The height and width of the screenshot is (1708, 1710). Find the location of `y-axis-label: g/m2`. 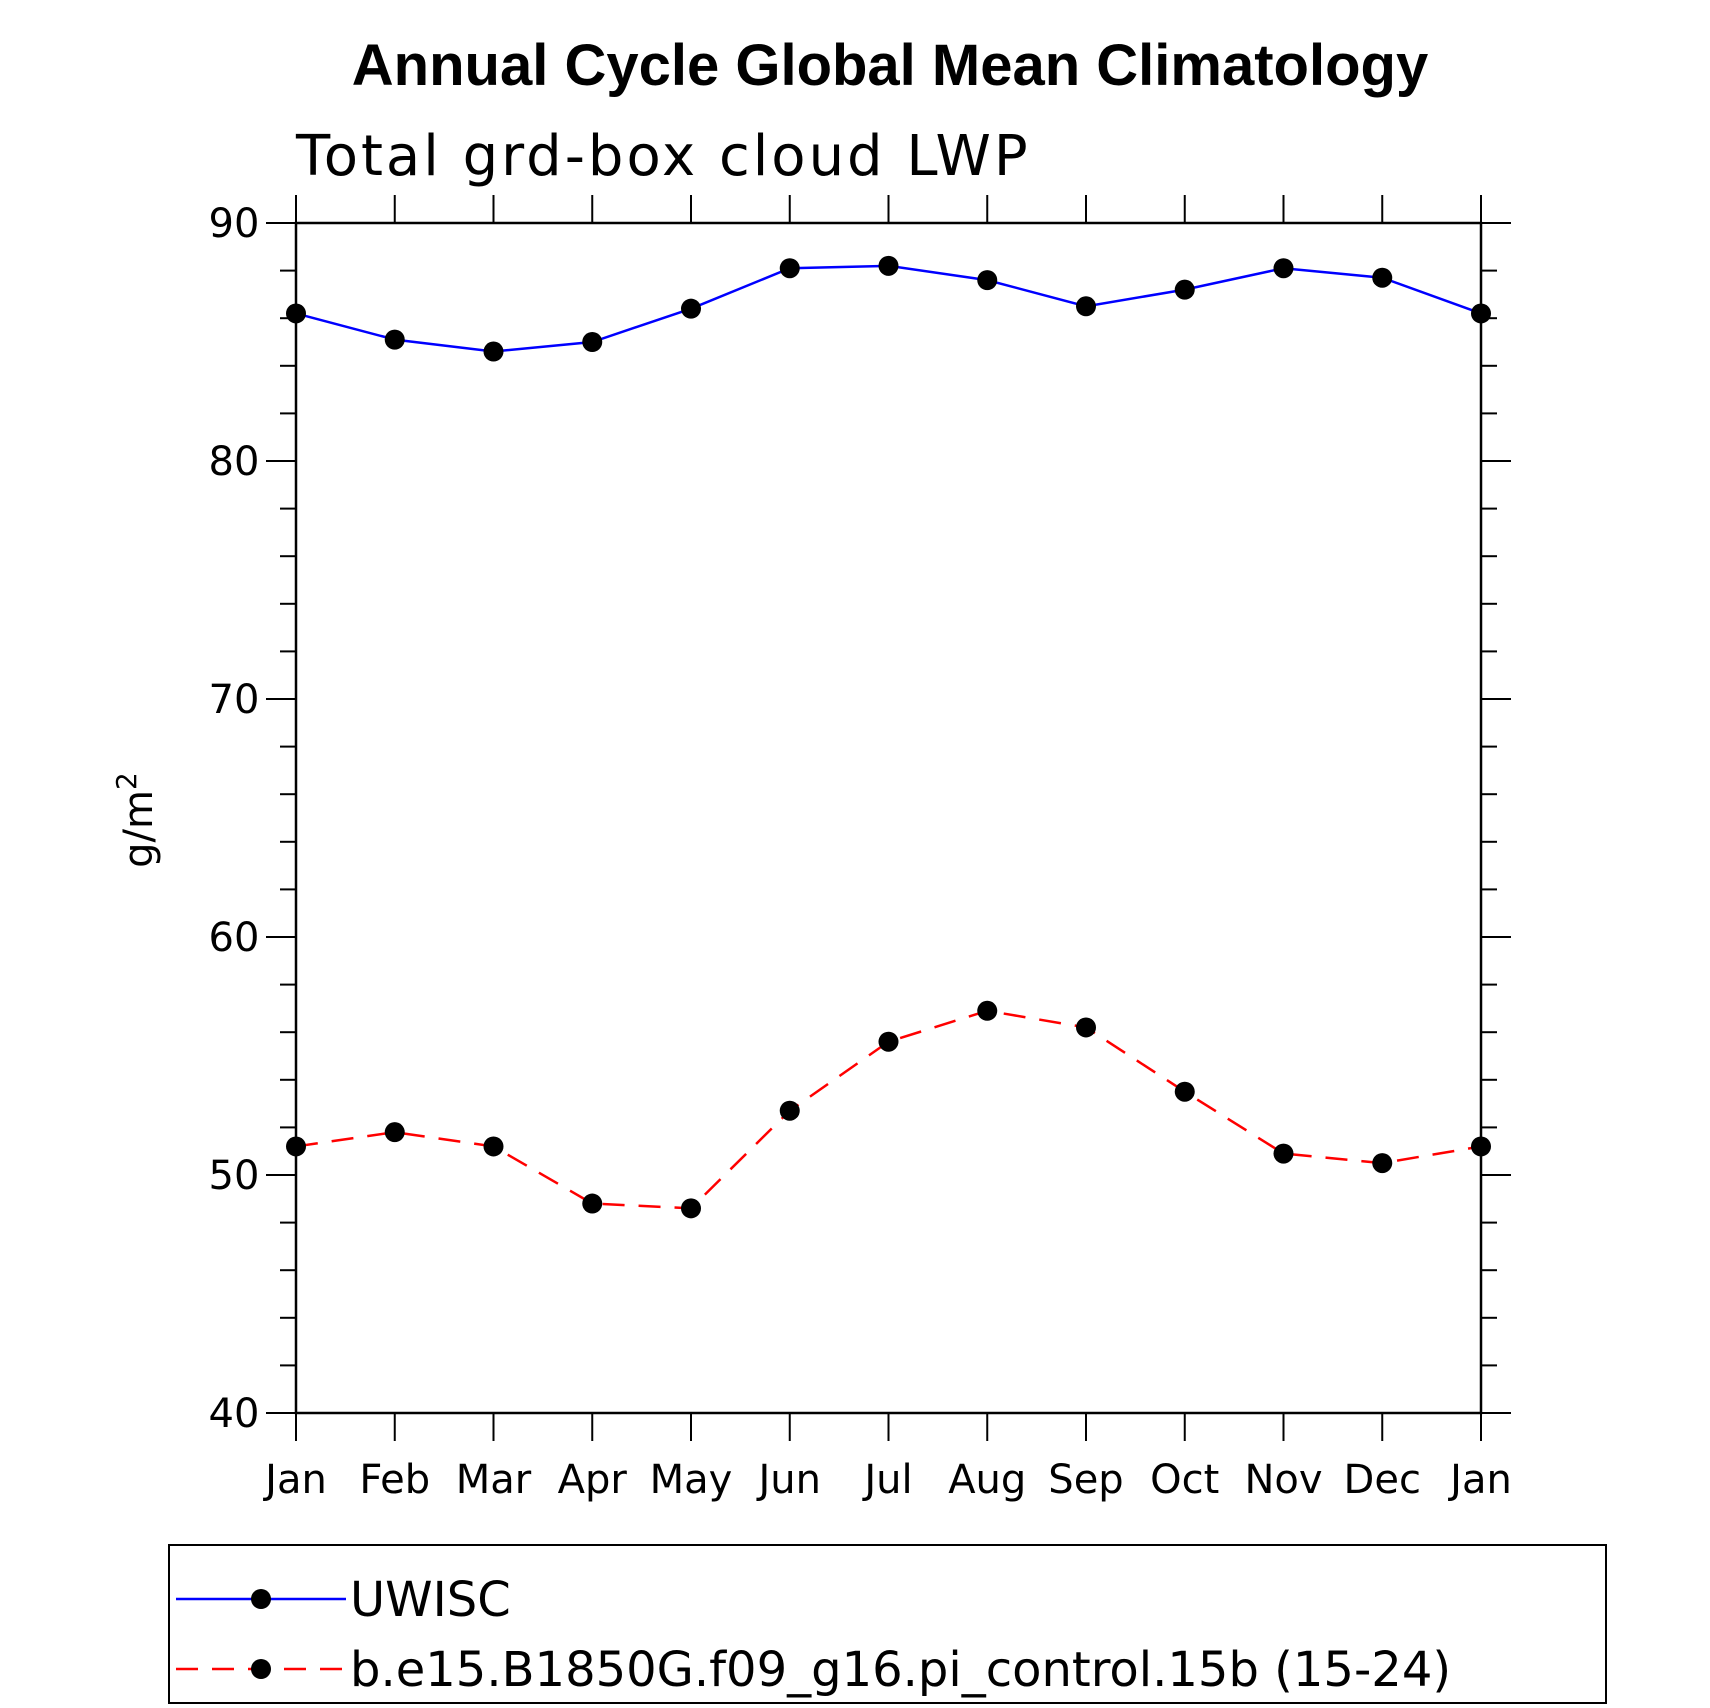

y-axis-label: g/m2 is located at coordinates (136, 820).